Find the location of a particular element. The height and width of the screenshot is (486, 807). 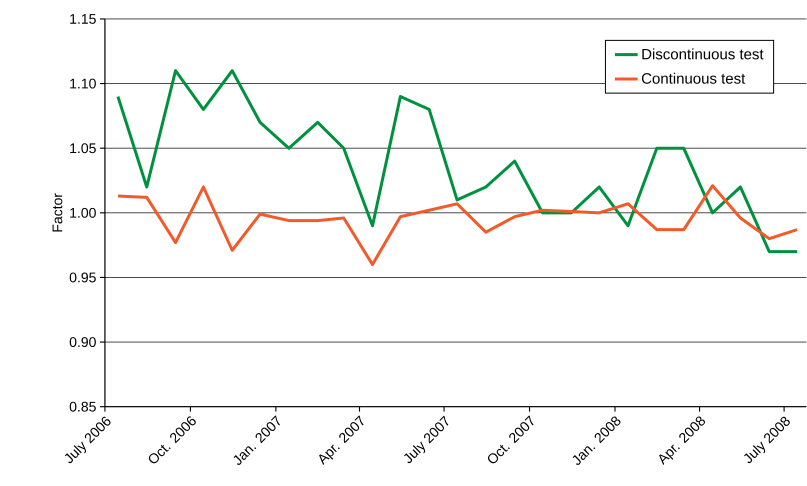

legend-label: Discontinuous test is located at coordinates (703, 54).